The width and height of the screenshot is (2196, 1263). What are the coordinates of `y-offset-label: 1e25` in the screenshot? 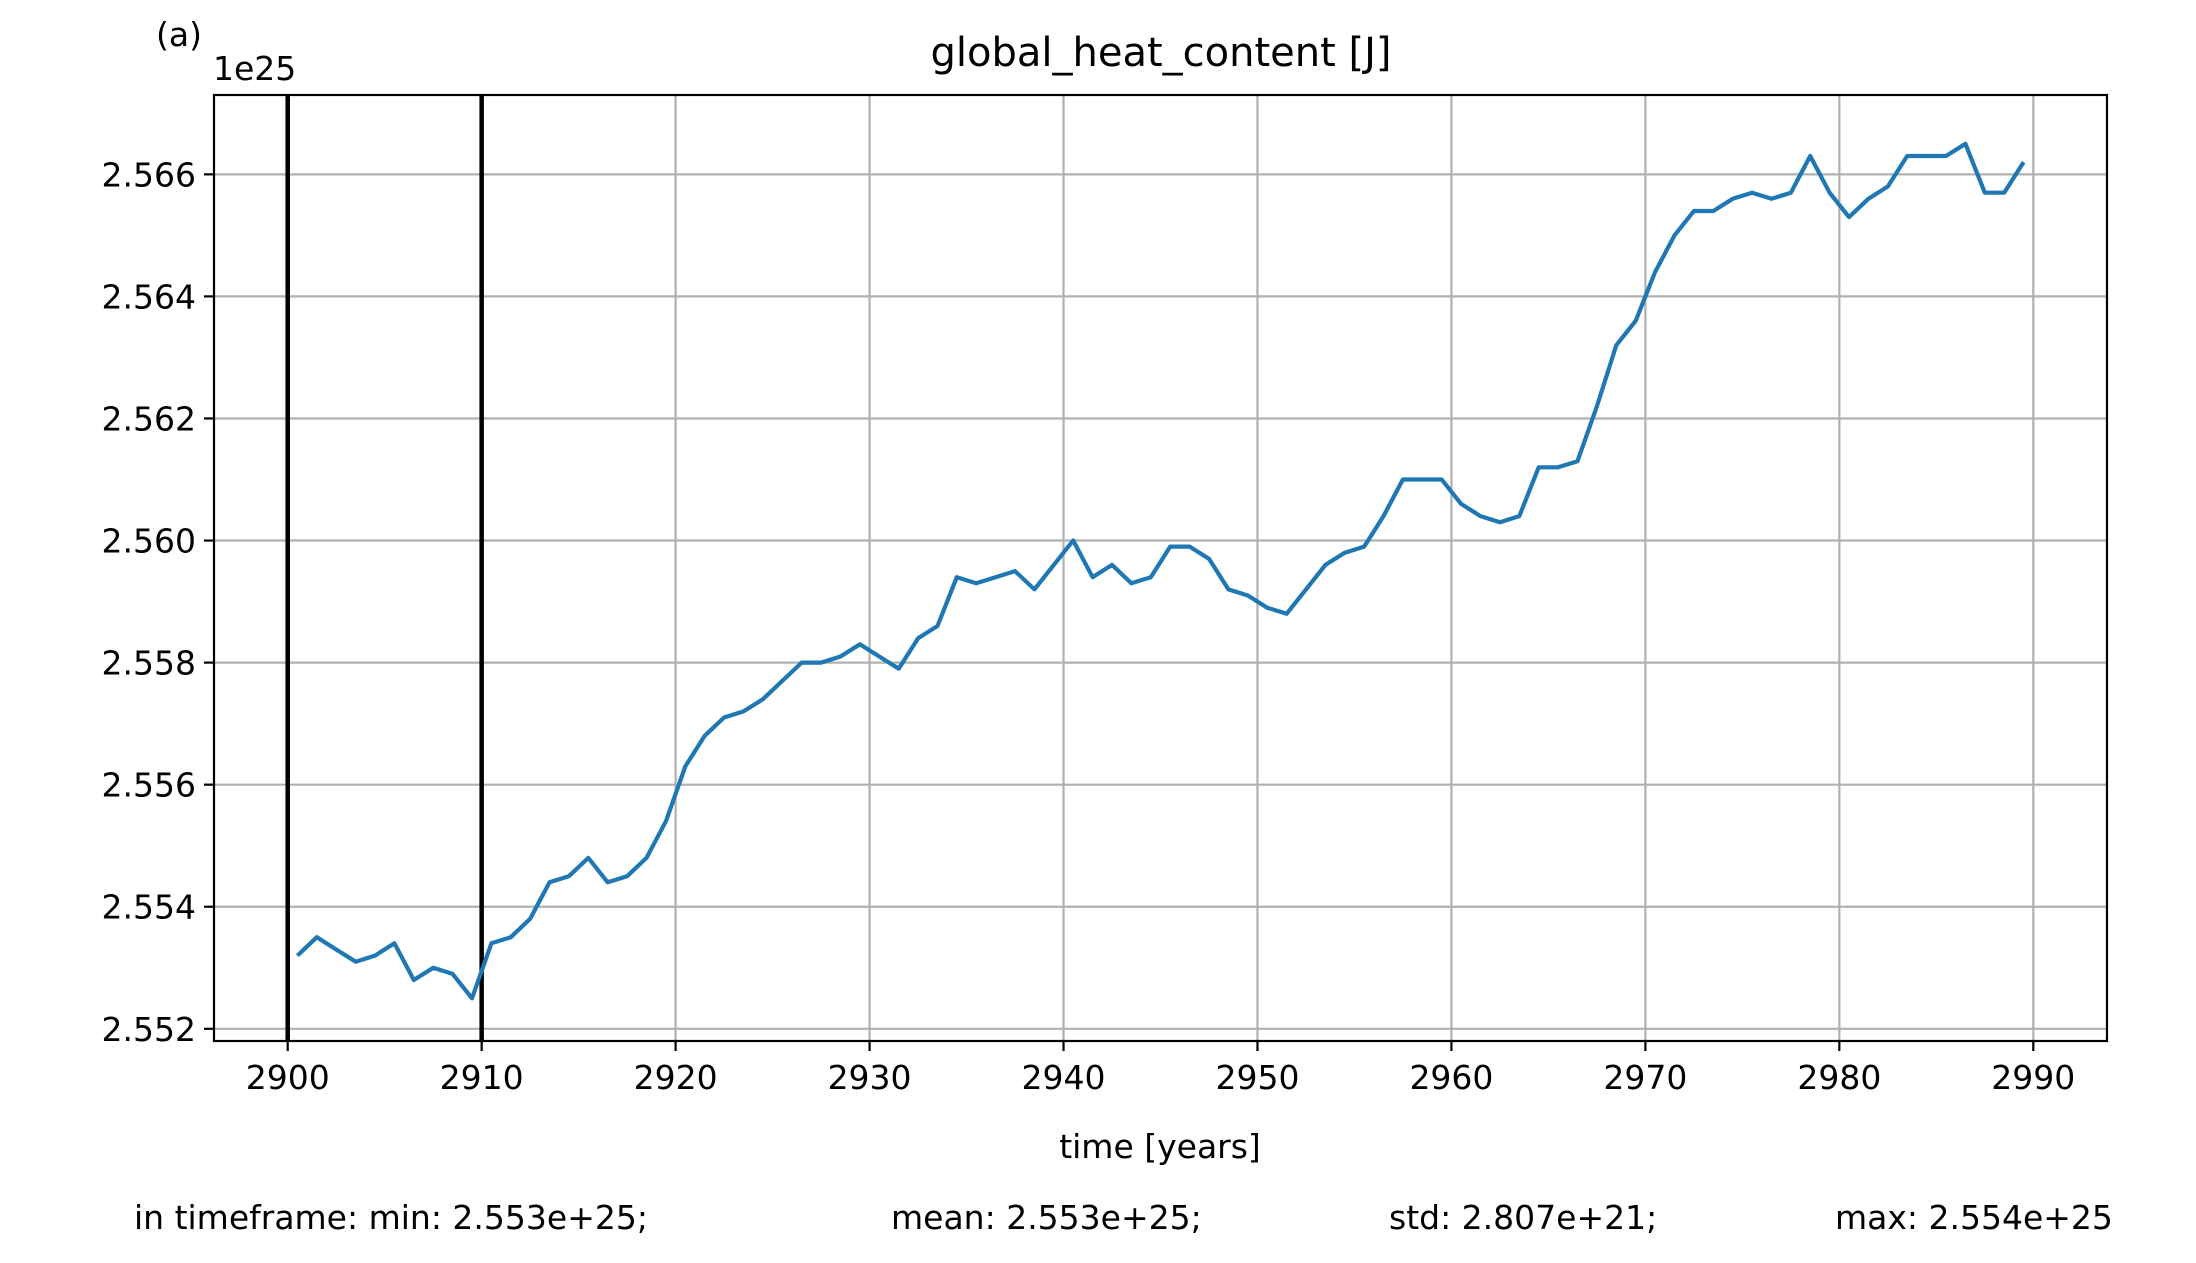 It's located at (254, 68).